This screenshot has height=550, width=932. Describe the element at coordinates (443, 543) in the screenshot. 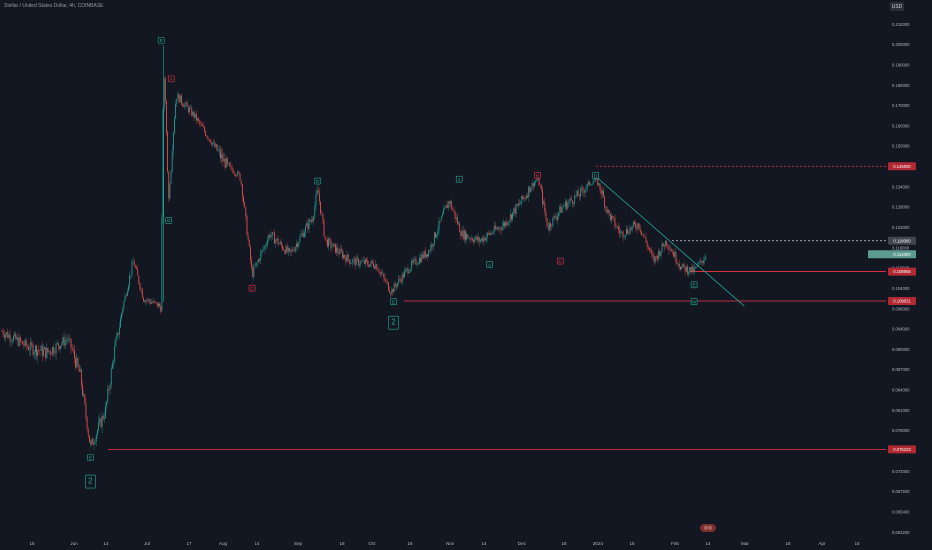

I see `time-axis` at that location.